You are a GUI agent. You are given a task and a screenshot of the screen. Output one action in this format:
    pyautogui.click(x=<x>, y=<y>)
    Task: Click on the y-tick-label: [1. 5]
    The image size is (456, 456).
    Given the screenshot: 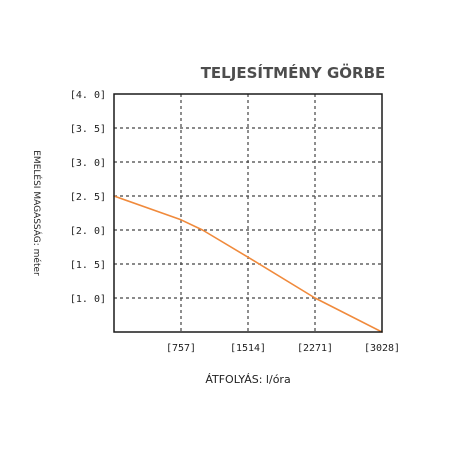 What is the action you would take?
    pyautogui.click(x=88, y=265)
    